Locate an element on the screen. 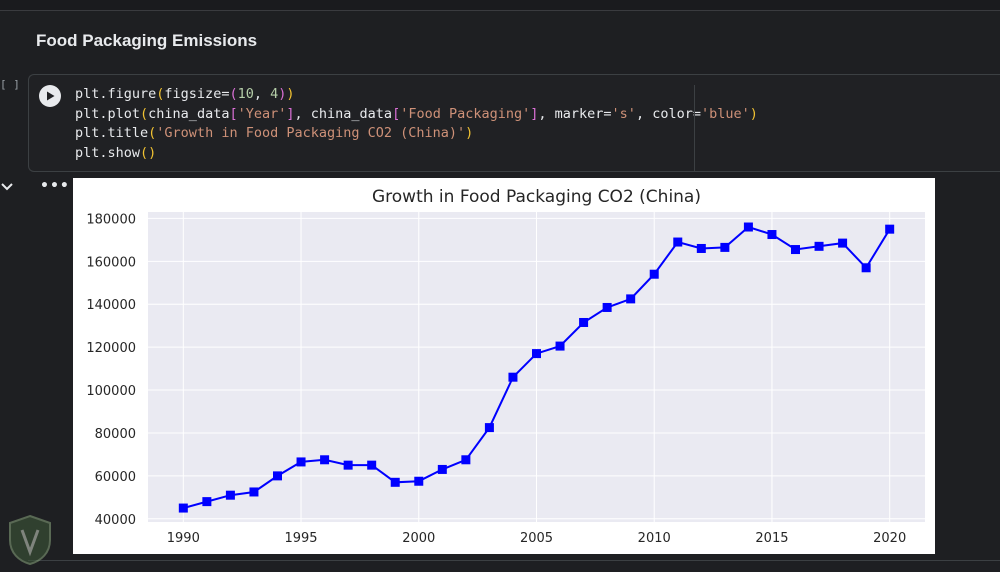  shield-logo-icon is located at coordinates (30, 540).